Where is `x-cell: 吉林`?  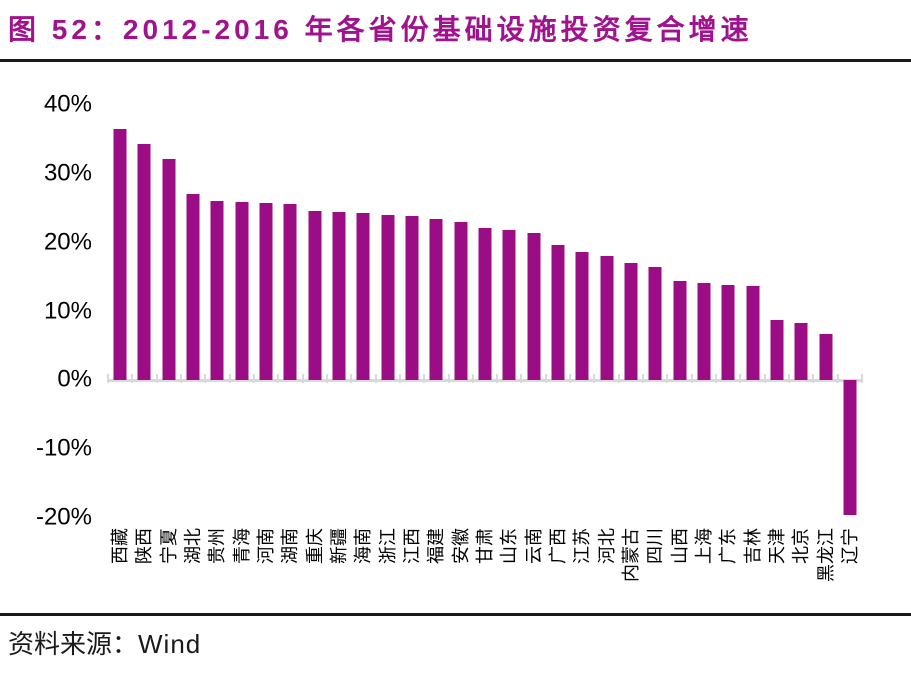 x-cell: 吉林 is located at coordinates (753, 569).